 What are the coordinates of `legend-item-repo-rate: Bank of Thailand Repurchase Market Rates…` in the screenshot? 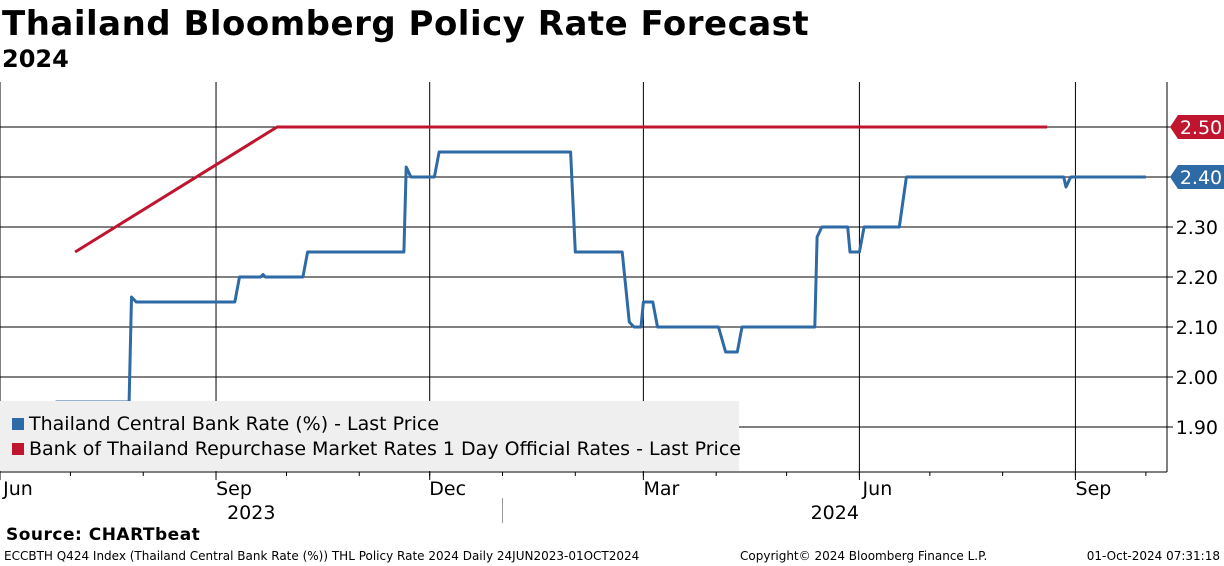 It's located at (376, 449).